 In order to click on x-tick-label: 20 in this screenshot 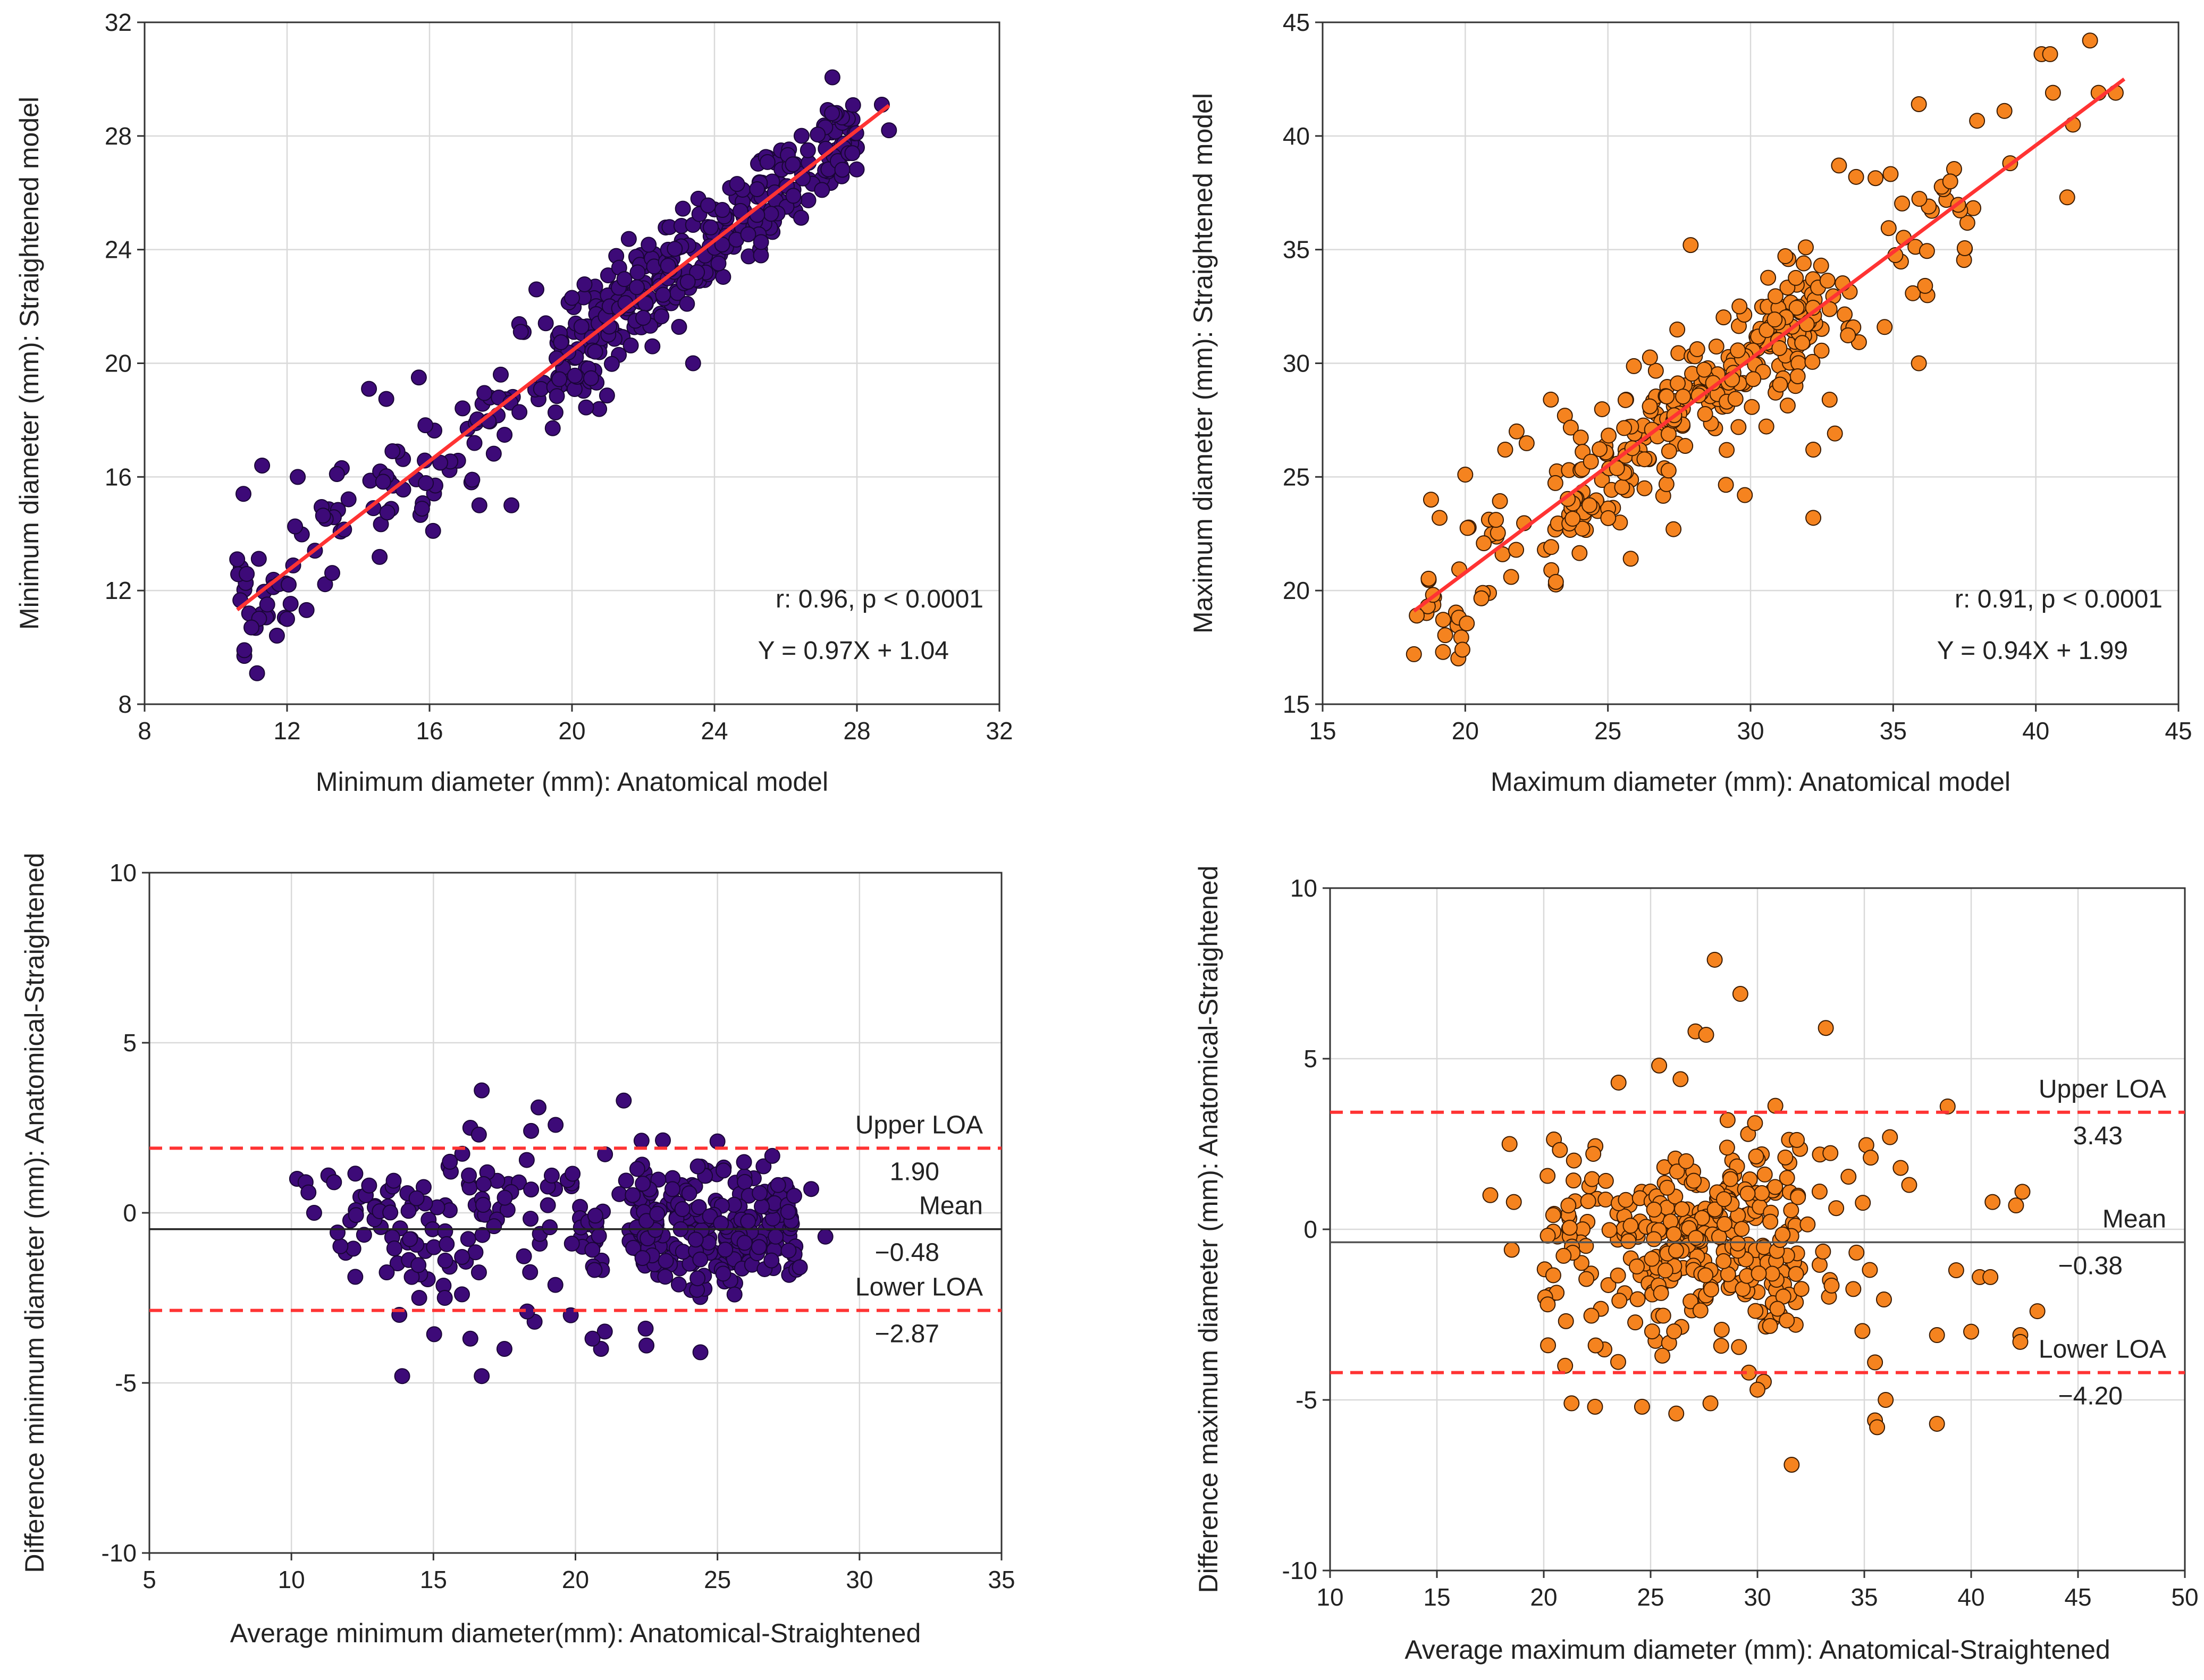, I will do `click(575, 1580)`.